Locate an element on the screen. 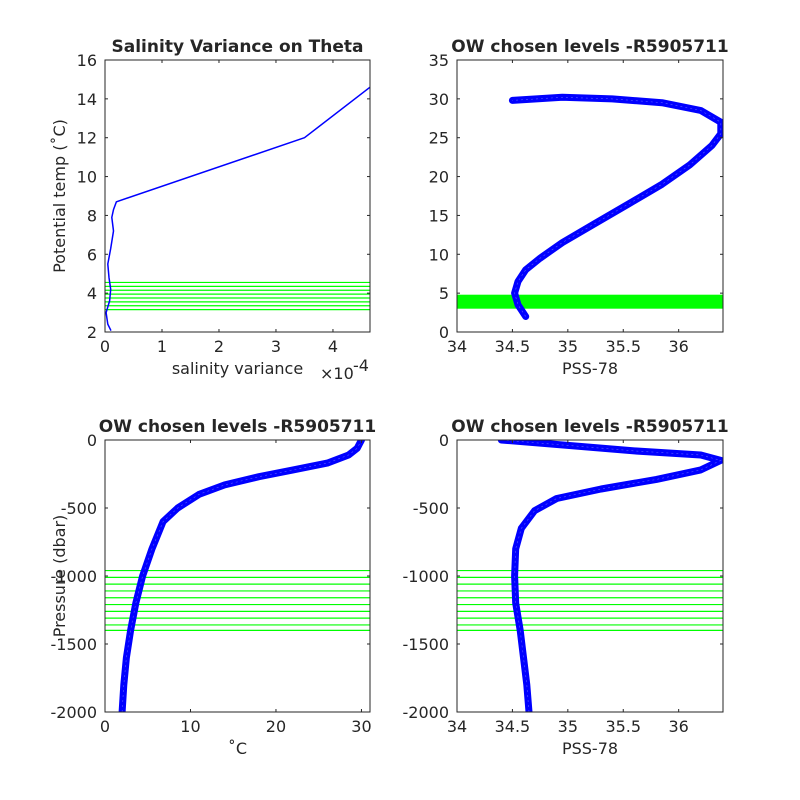 This screenshot has height=800, width=800. x-tick-label: 30 is located at coordinates (361, 726).